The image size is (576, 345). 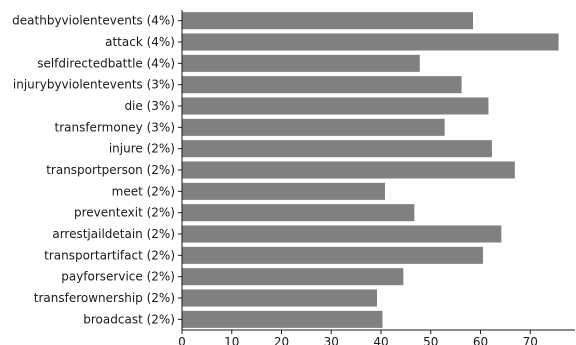 I want to click on x-tick-label-1: 10, so click(x=231, y=340).